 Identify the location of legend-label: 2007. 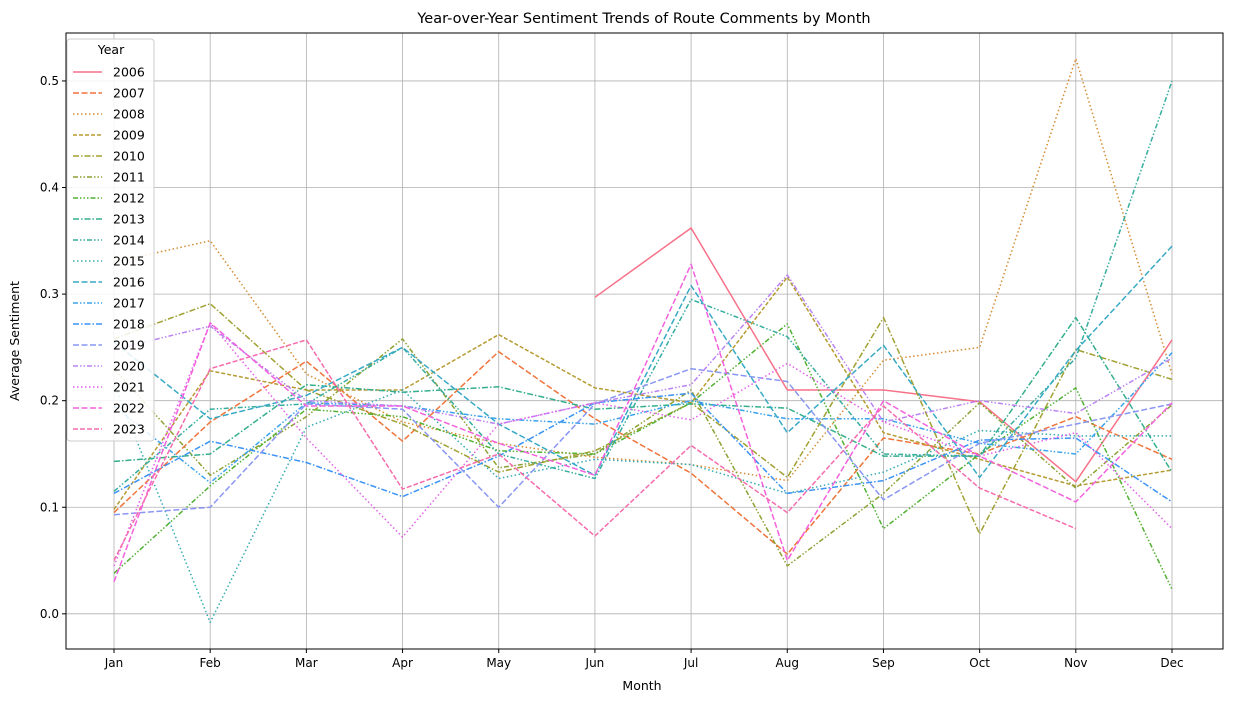
(129, 93).